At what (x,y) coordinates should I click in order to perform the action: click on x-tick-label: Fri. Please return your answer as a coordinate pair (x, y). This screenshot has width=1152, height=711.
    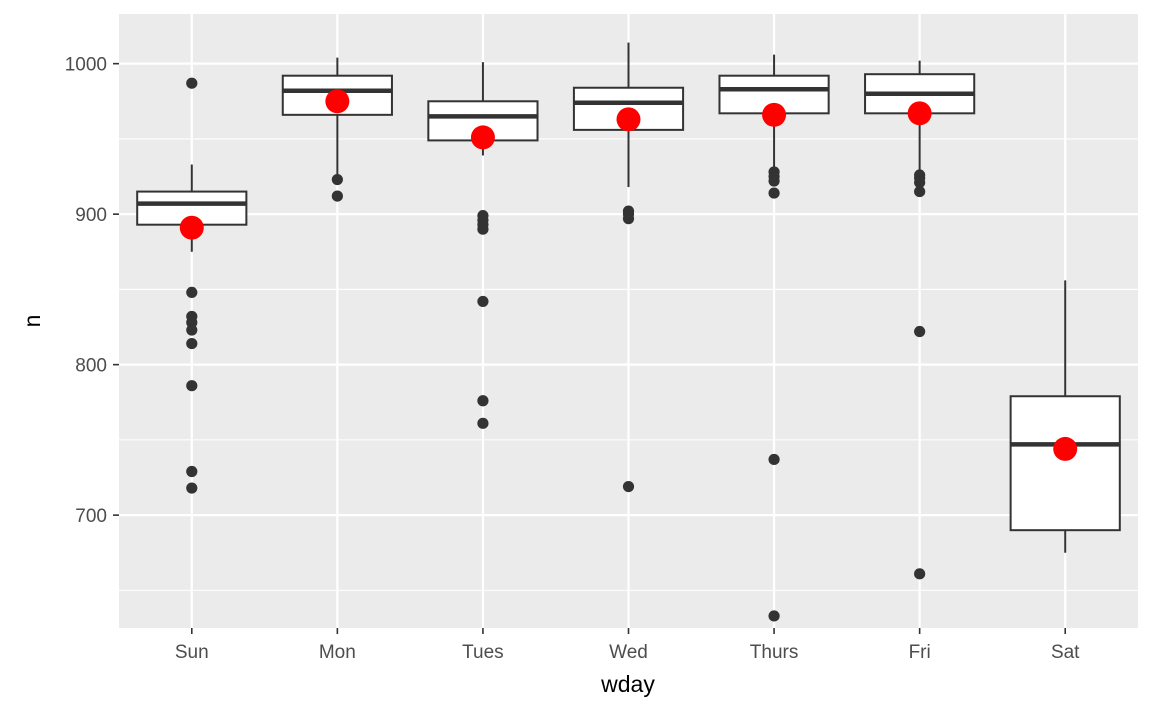
    Looking at the image, I should click on (920, 652).